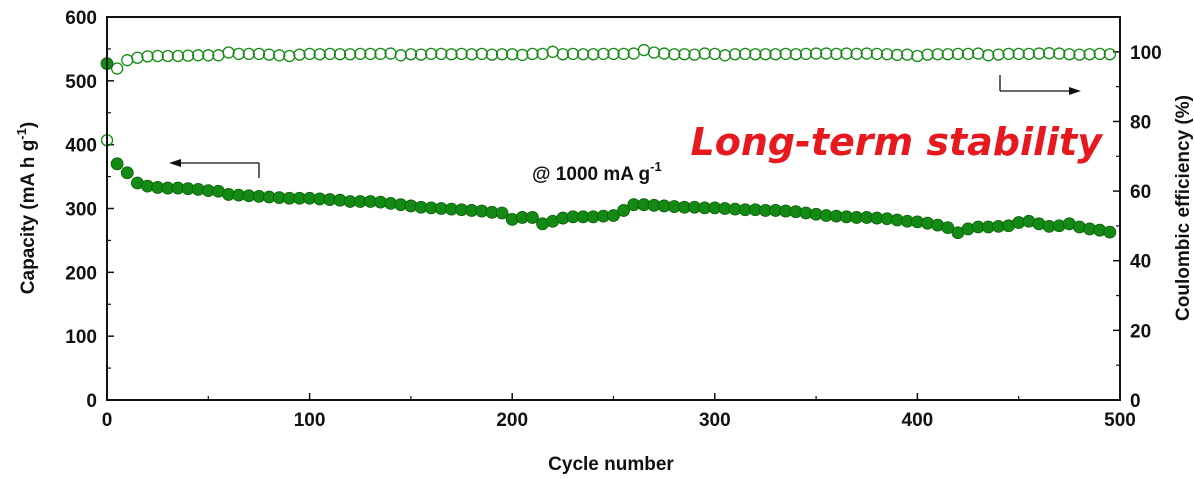  Describe the element at coordinates (1040, 85) in the screenshot. I see `right-axis-arrow` at that location.